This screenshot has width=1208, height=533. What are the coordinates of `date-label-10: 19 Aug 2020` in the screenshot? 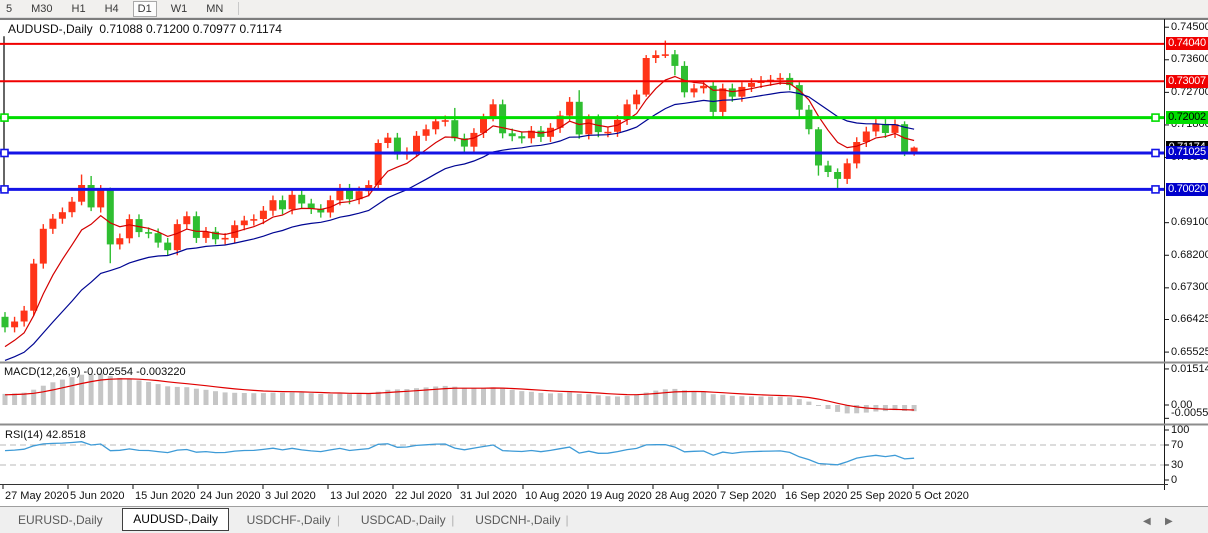 It's located at (621, 496).